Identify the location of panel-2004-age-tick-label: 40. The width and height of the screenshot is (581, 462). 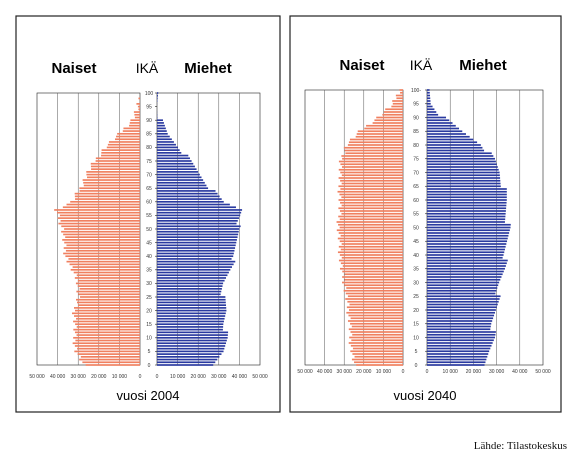
(149, 257).